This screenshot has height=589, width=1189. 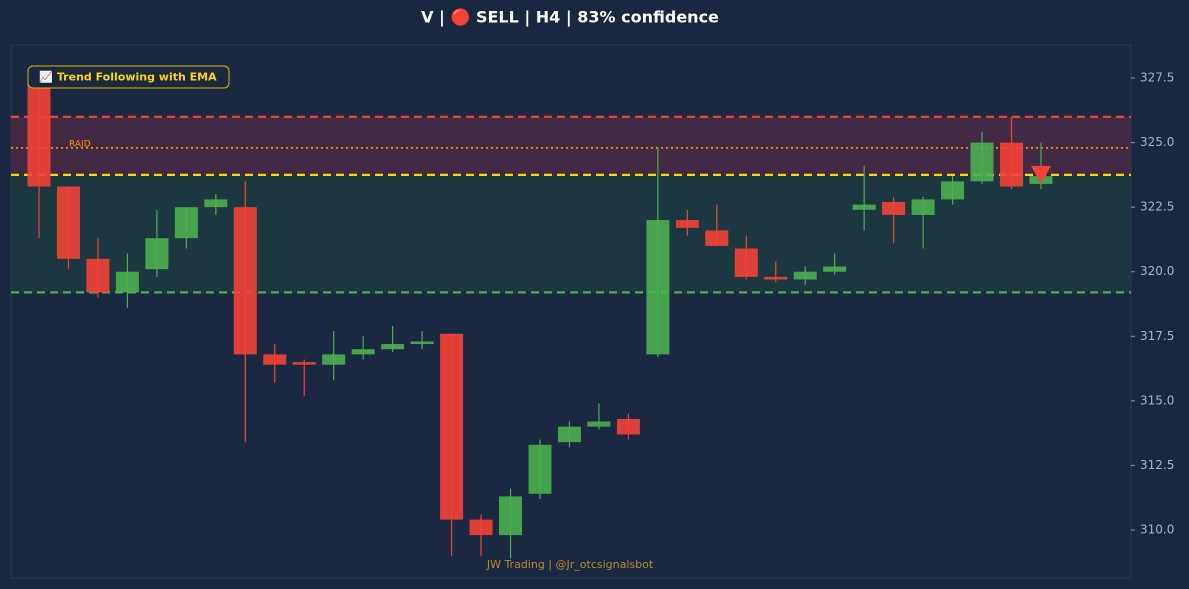 What do you see at coordinates (1152, 303) in the screenshot?
I see `y-axis: 310.0 312.5 315.0 317.5 320.0 322.5 325.0 327.5` at bounding box center [1152, 303].